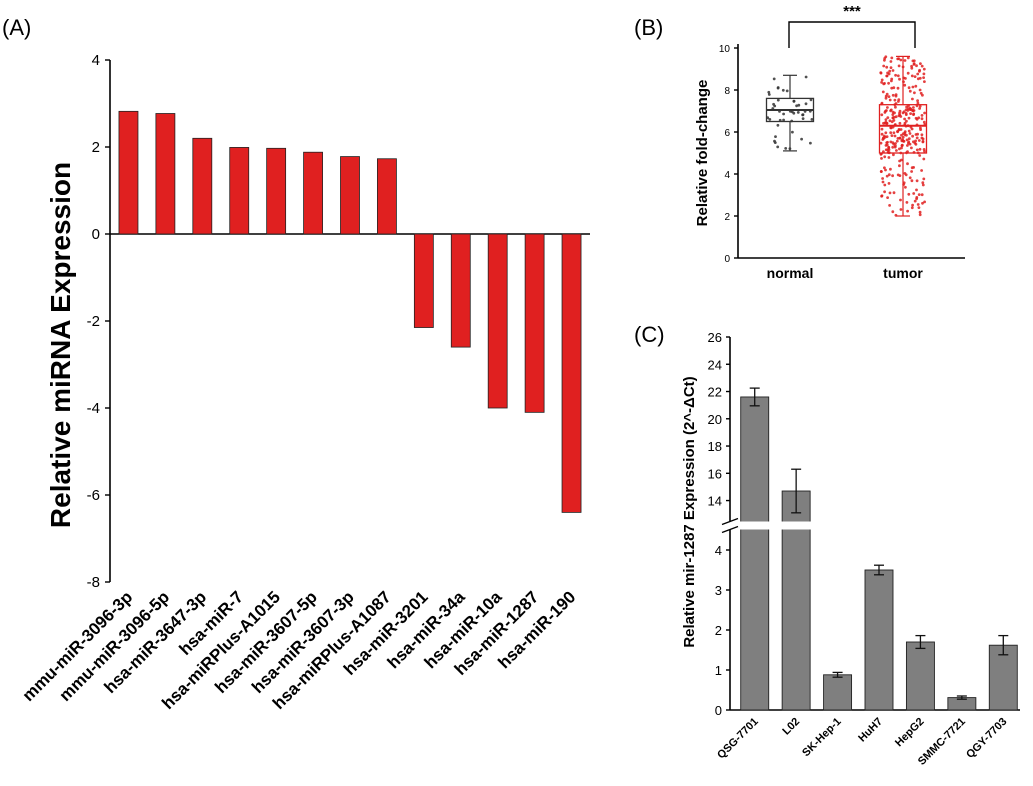 The width and height of the screenshot is (1033, 786). What do you see at coordinates (276, 191) in the screenshot?
I see `bar-hsa-mirplus-a1015` at bounding box center [276, 191].